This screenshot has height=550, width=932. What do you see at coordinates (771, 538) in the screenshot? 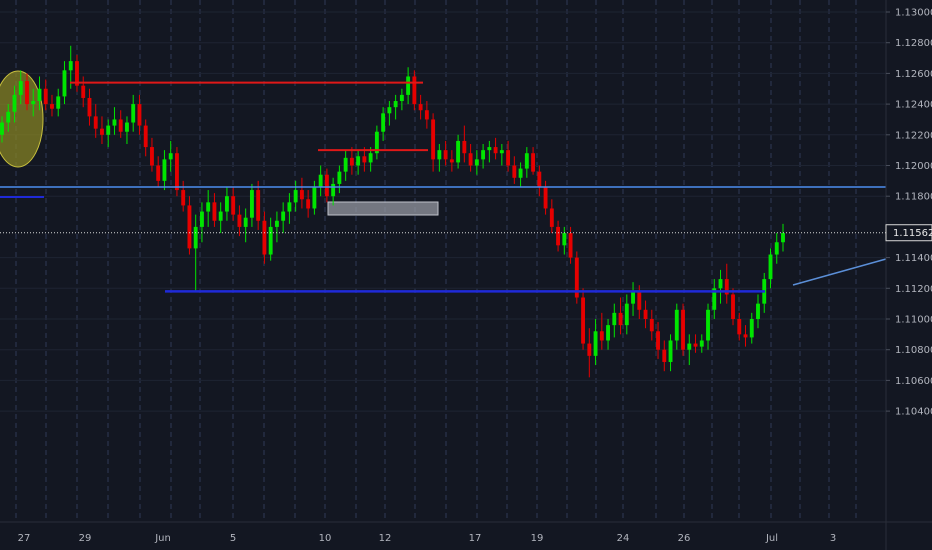
I see `time-tick-label: Jul` at bounding box center [771, 538].